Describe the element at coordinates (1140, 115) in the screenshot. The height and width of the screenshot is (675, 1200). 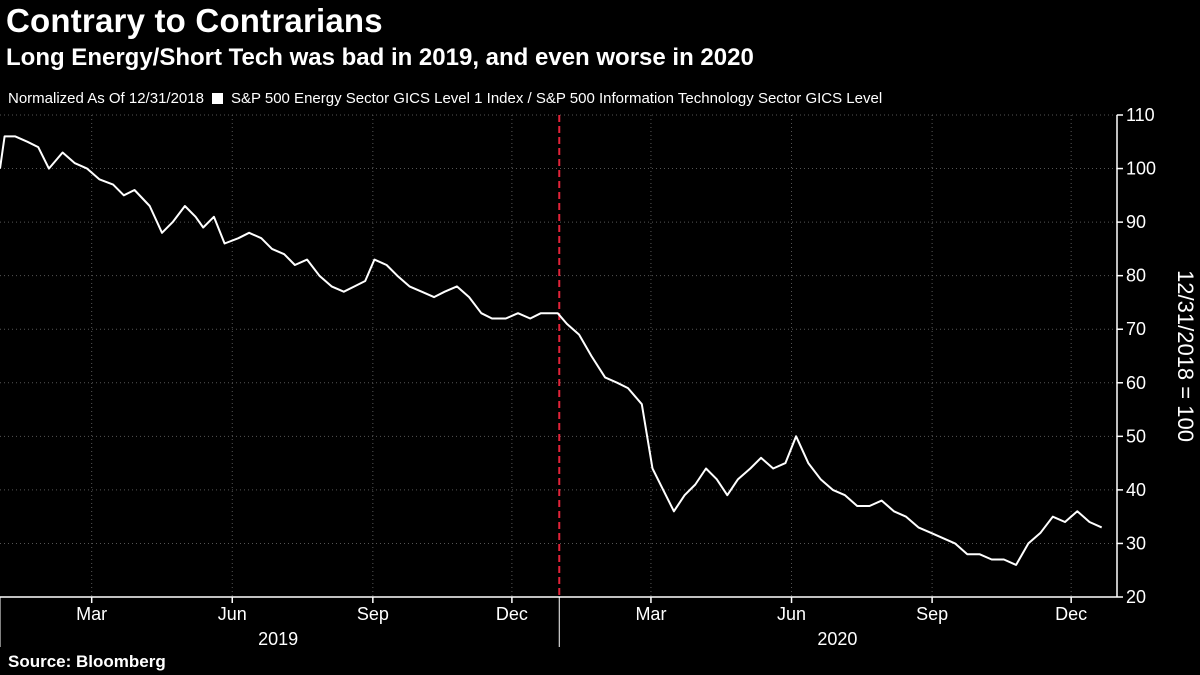
I see `y-tick-label: 110` at that location.